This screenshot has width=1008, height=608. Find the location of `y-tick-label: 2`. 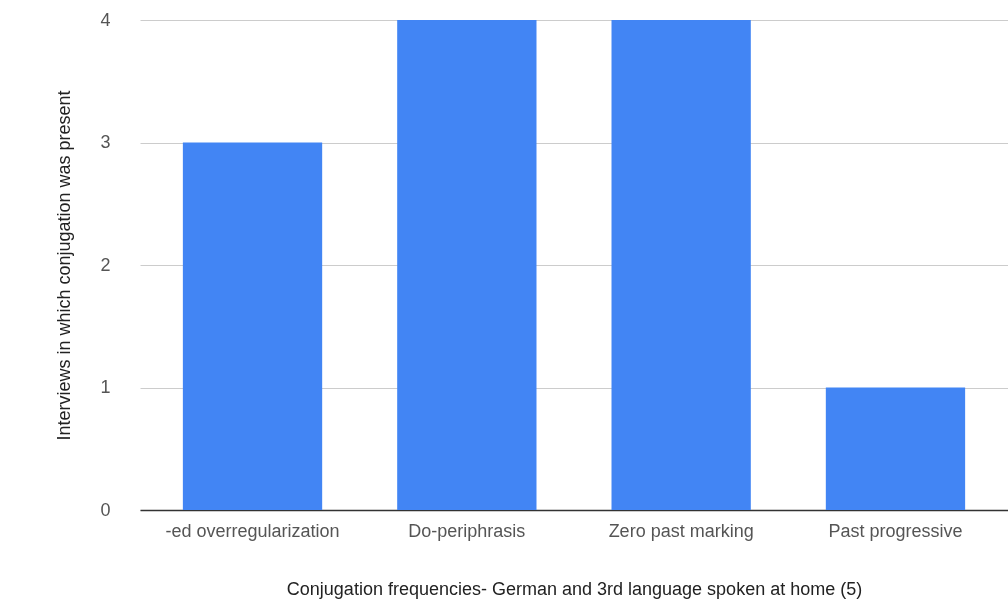

y-tick-label: 2 is located at coordinates (105, 264).